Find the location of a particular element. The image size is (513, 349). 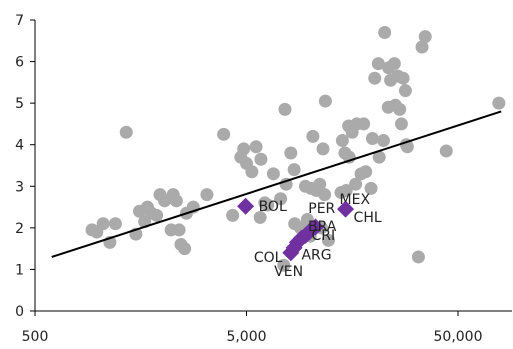

point-label-col: COL is located at coordinates (268, 258).